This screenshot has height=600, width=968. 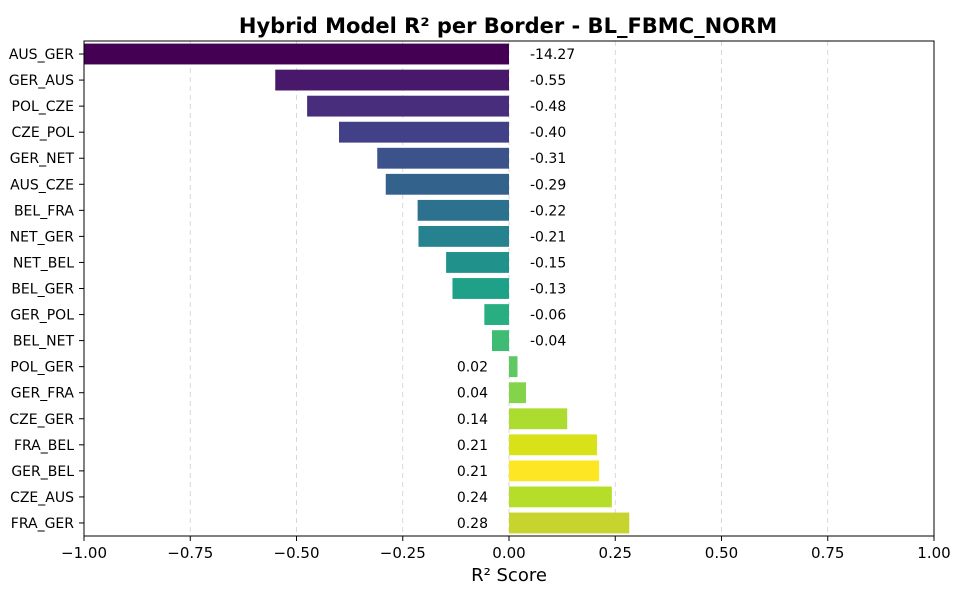 What do you see at coordinates (443, 158) in the screenshot?
I see `bar-ger-net` at bounding box center [443, 158].